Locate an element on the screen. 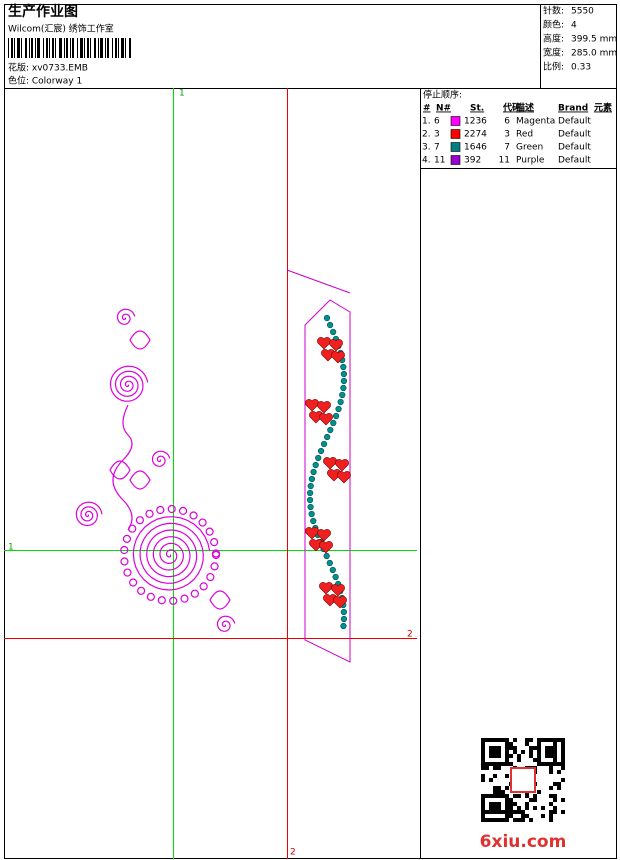 The height and width of the screenshot is (860, 620). colorway: 色位: Colorway 1 is located at coordinates (45, 81).